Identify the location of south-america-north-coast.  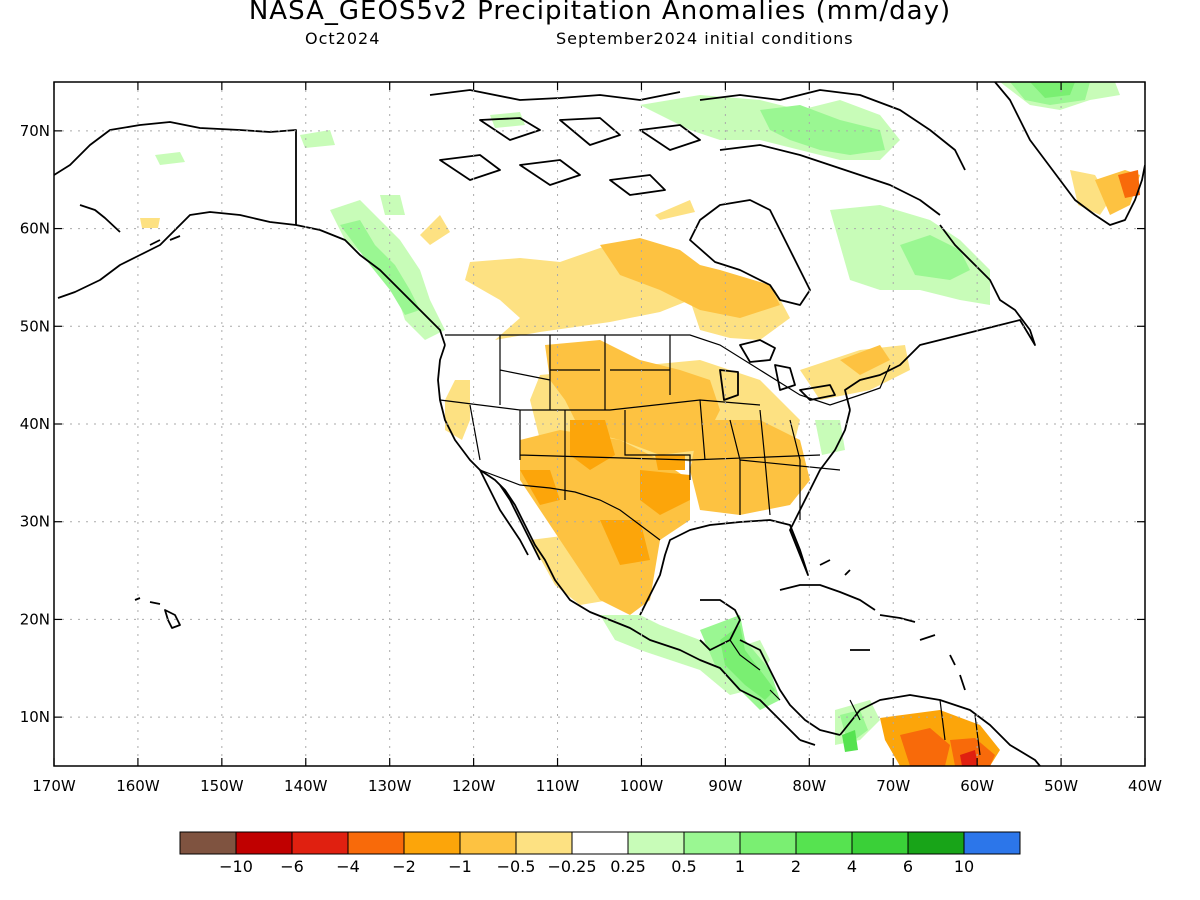
(940, 730).